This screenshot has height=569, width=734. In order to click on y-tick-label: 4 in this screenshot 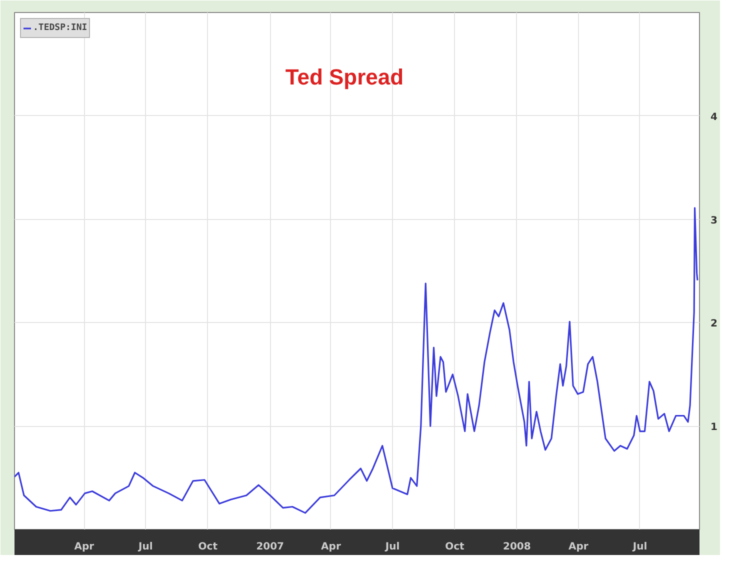, I will do `click(714, 117)`.